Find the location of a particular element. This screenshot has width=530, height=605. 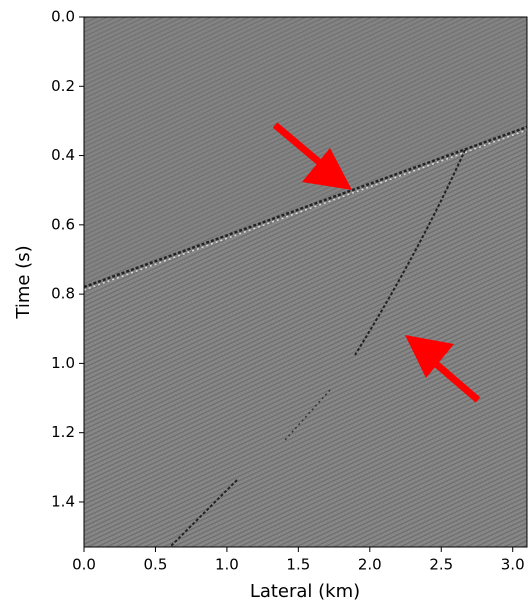

x-tick-label: 0.0 is located at coordinates (84, 565).